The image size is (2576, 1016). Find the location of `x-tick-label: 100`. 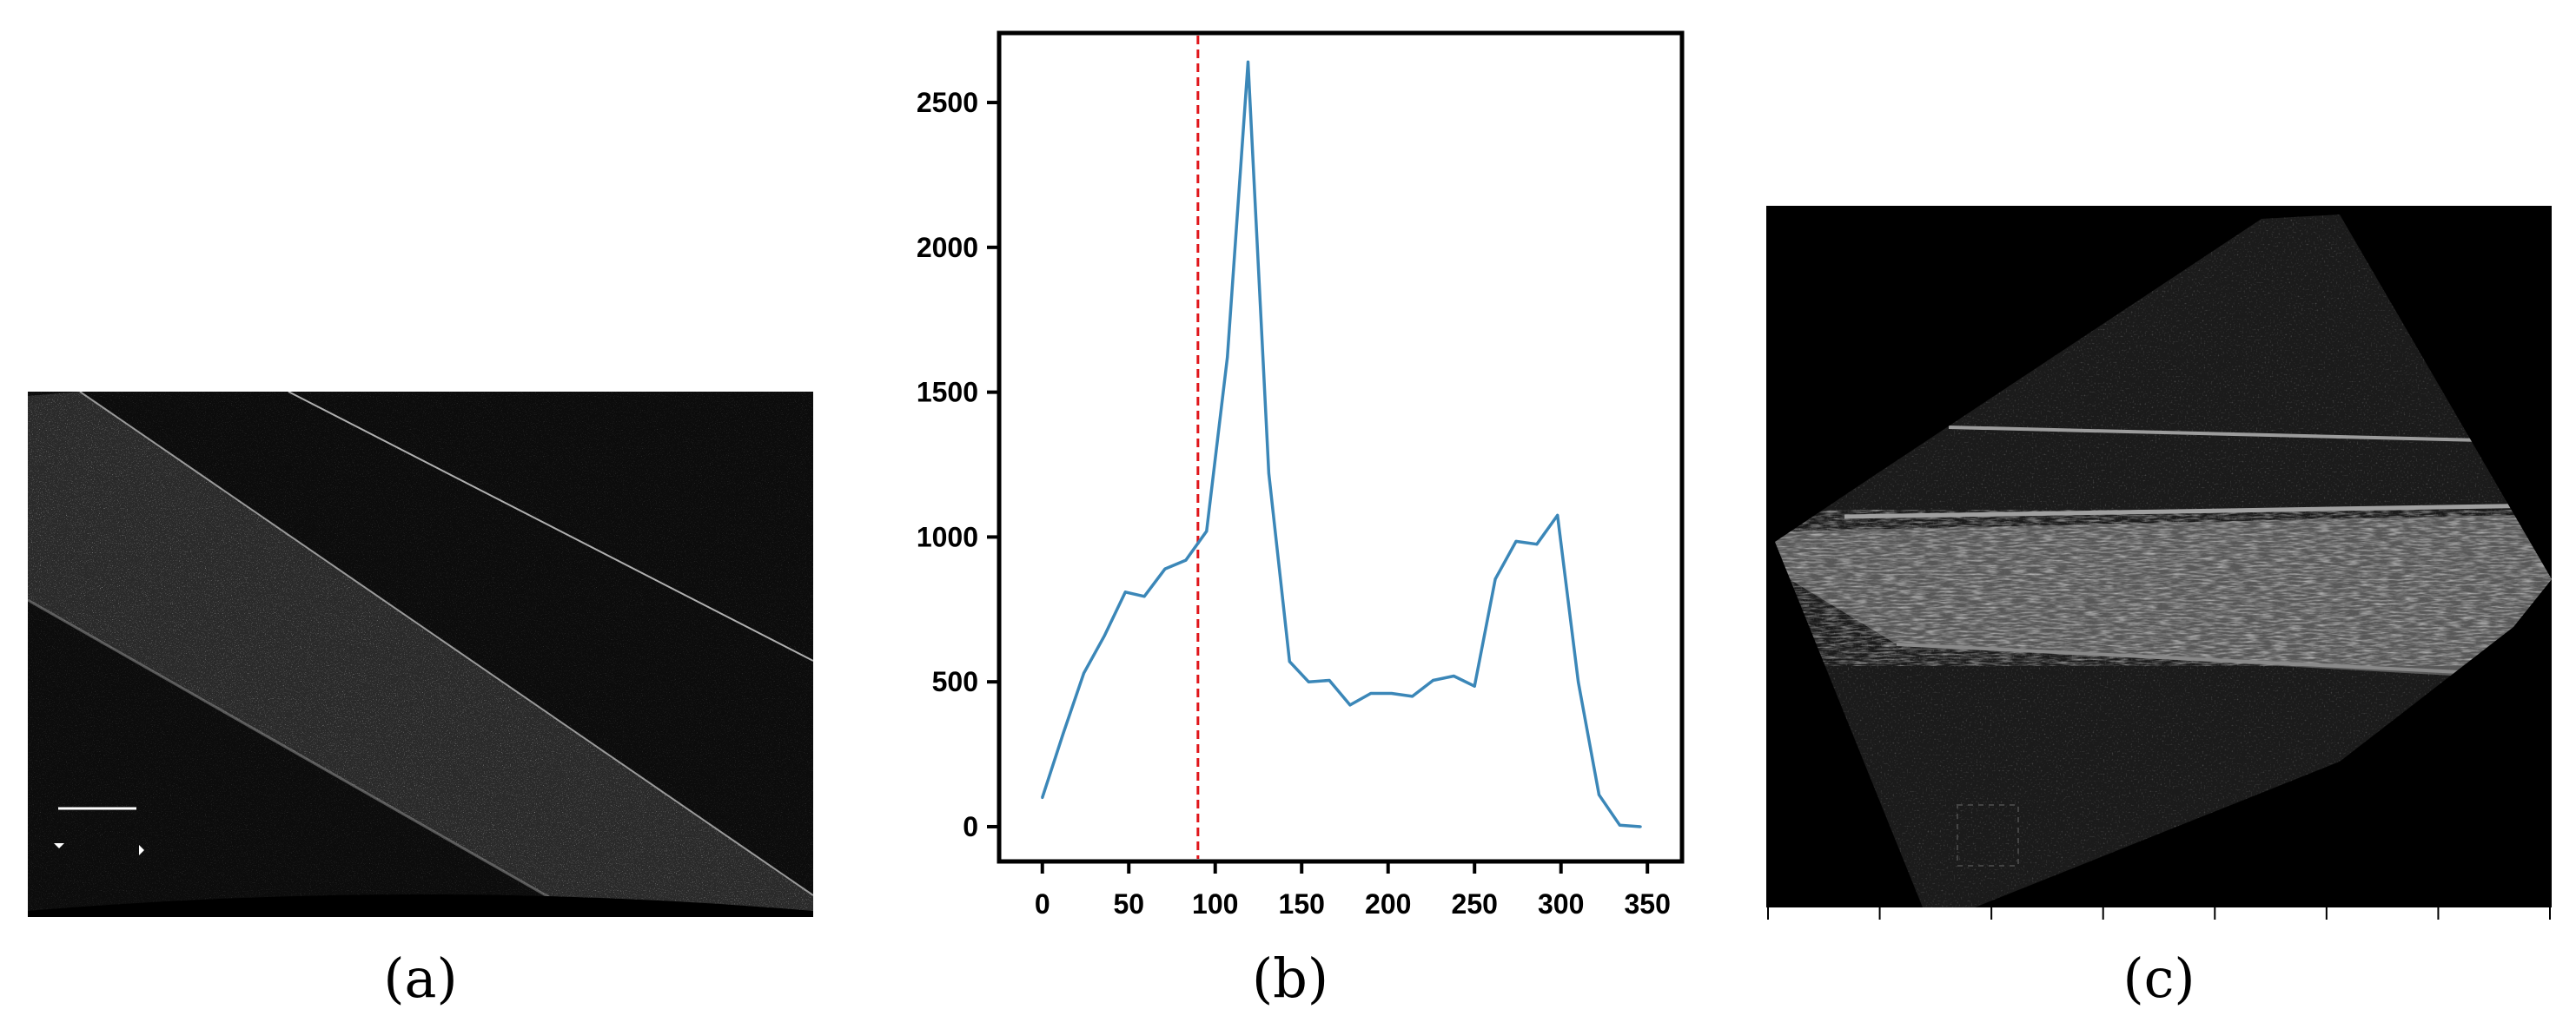

x-tick-label: 100 is located at coordinates (1215, 904).